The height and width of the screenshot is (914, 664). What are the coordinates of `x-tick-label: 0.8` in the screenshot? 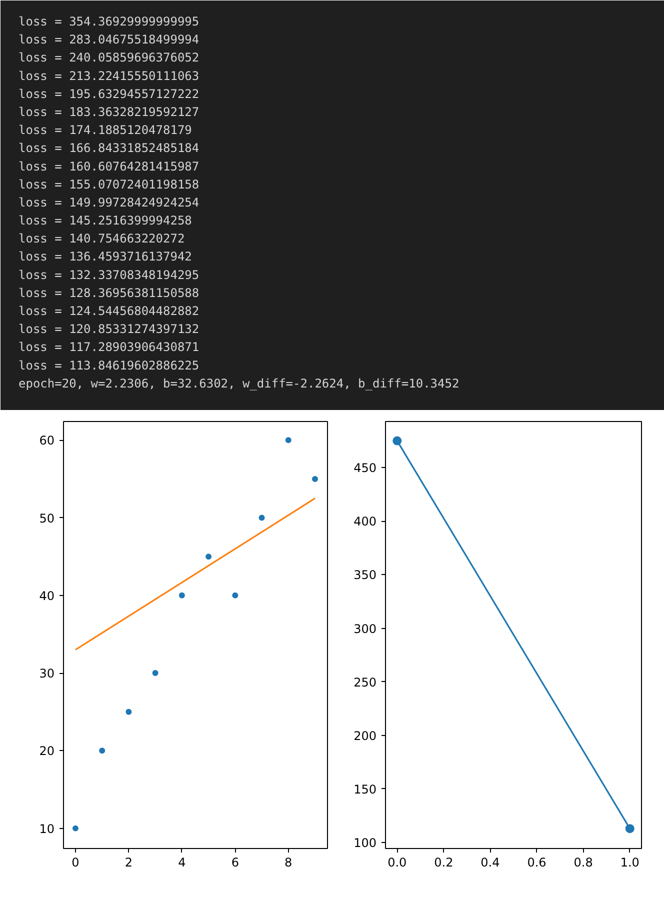 It's located at (583, 863).